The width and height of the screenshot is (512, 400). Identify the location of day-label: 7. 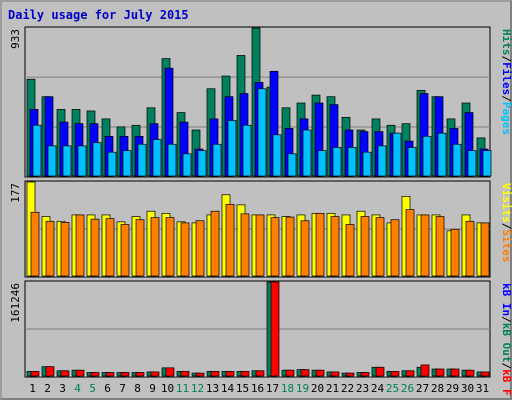
(122, 388).